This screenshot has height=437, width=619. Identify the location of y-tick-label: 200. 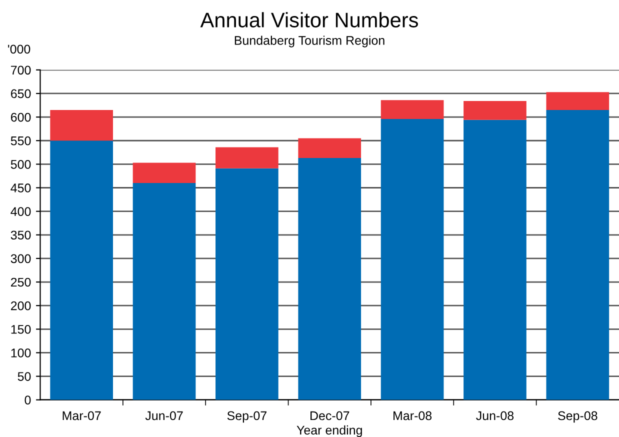
(20, 305).